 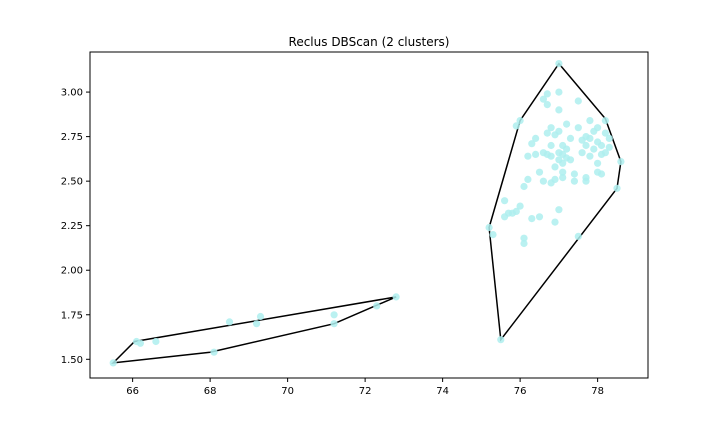 What do you see at coordinates (520, 391) in the screenshot?
I see `x-tick-label: 76` at bounding box center [520, 391].